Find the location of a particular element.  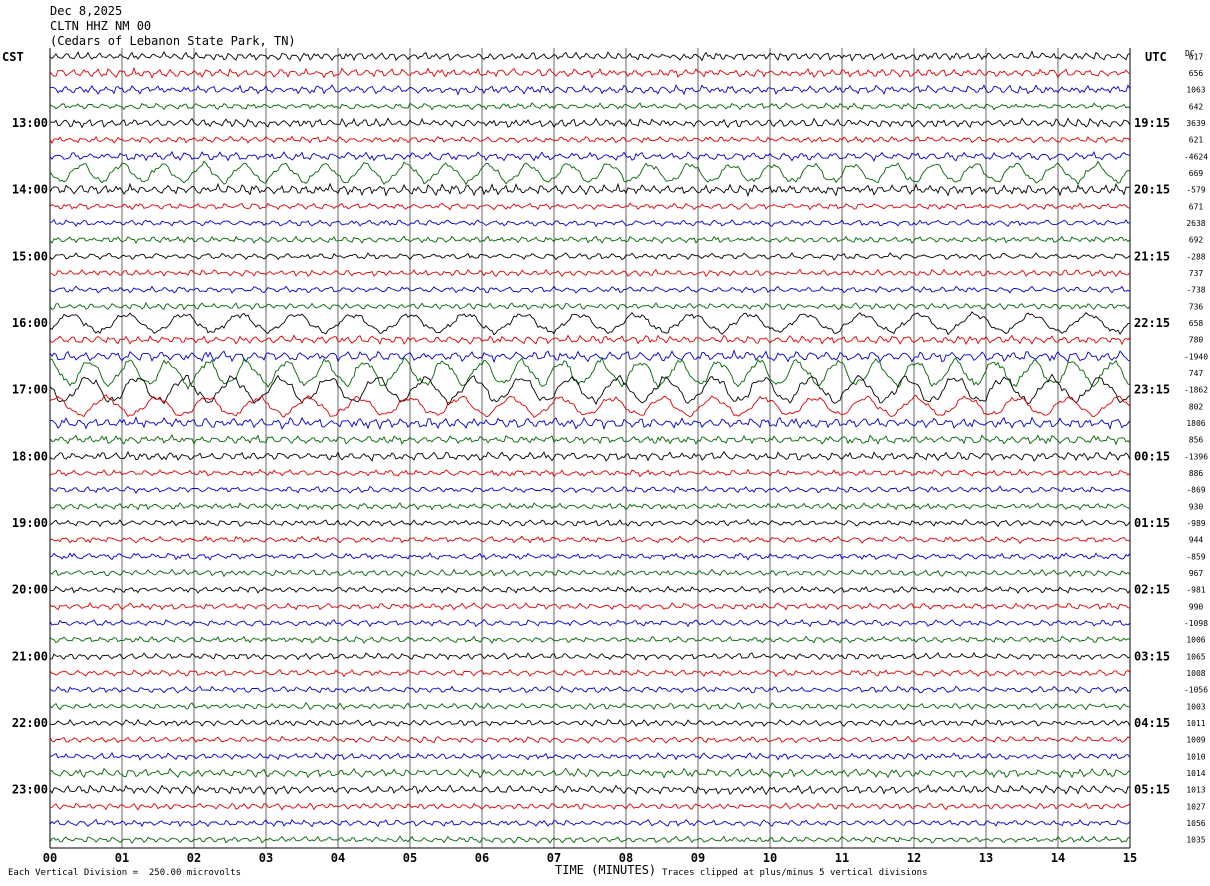

cst-hour-label: 14:00 is located at coordinates (30, 190).